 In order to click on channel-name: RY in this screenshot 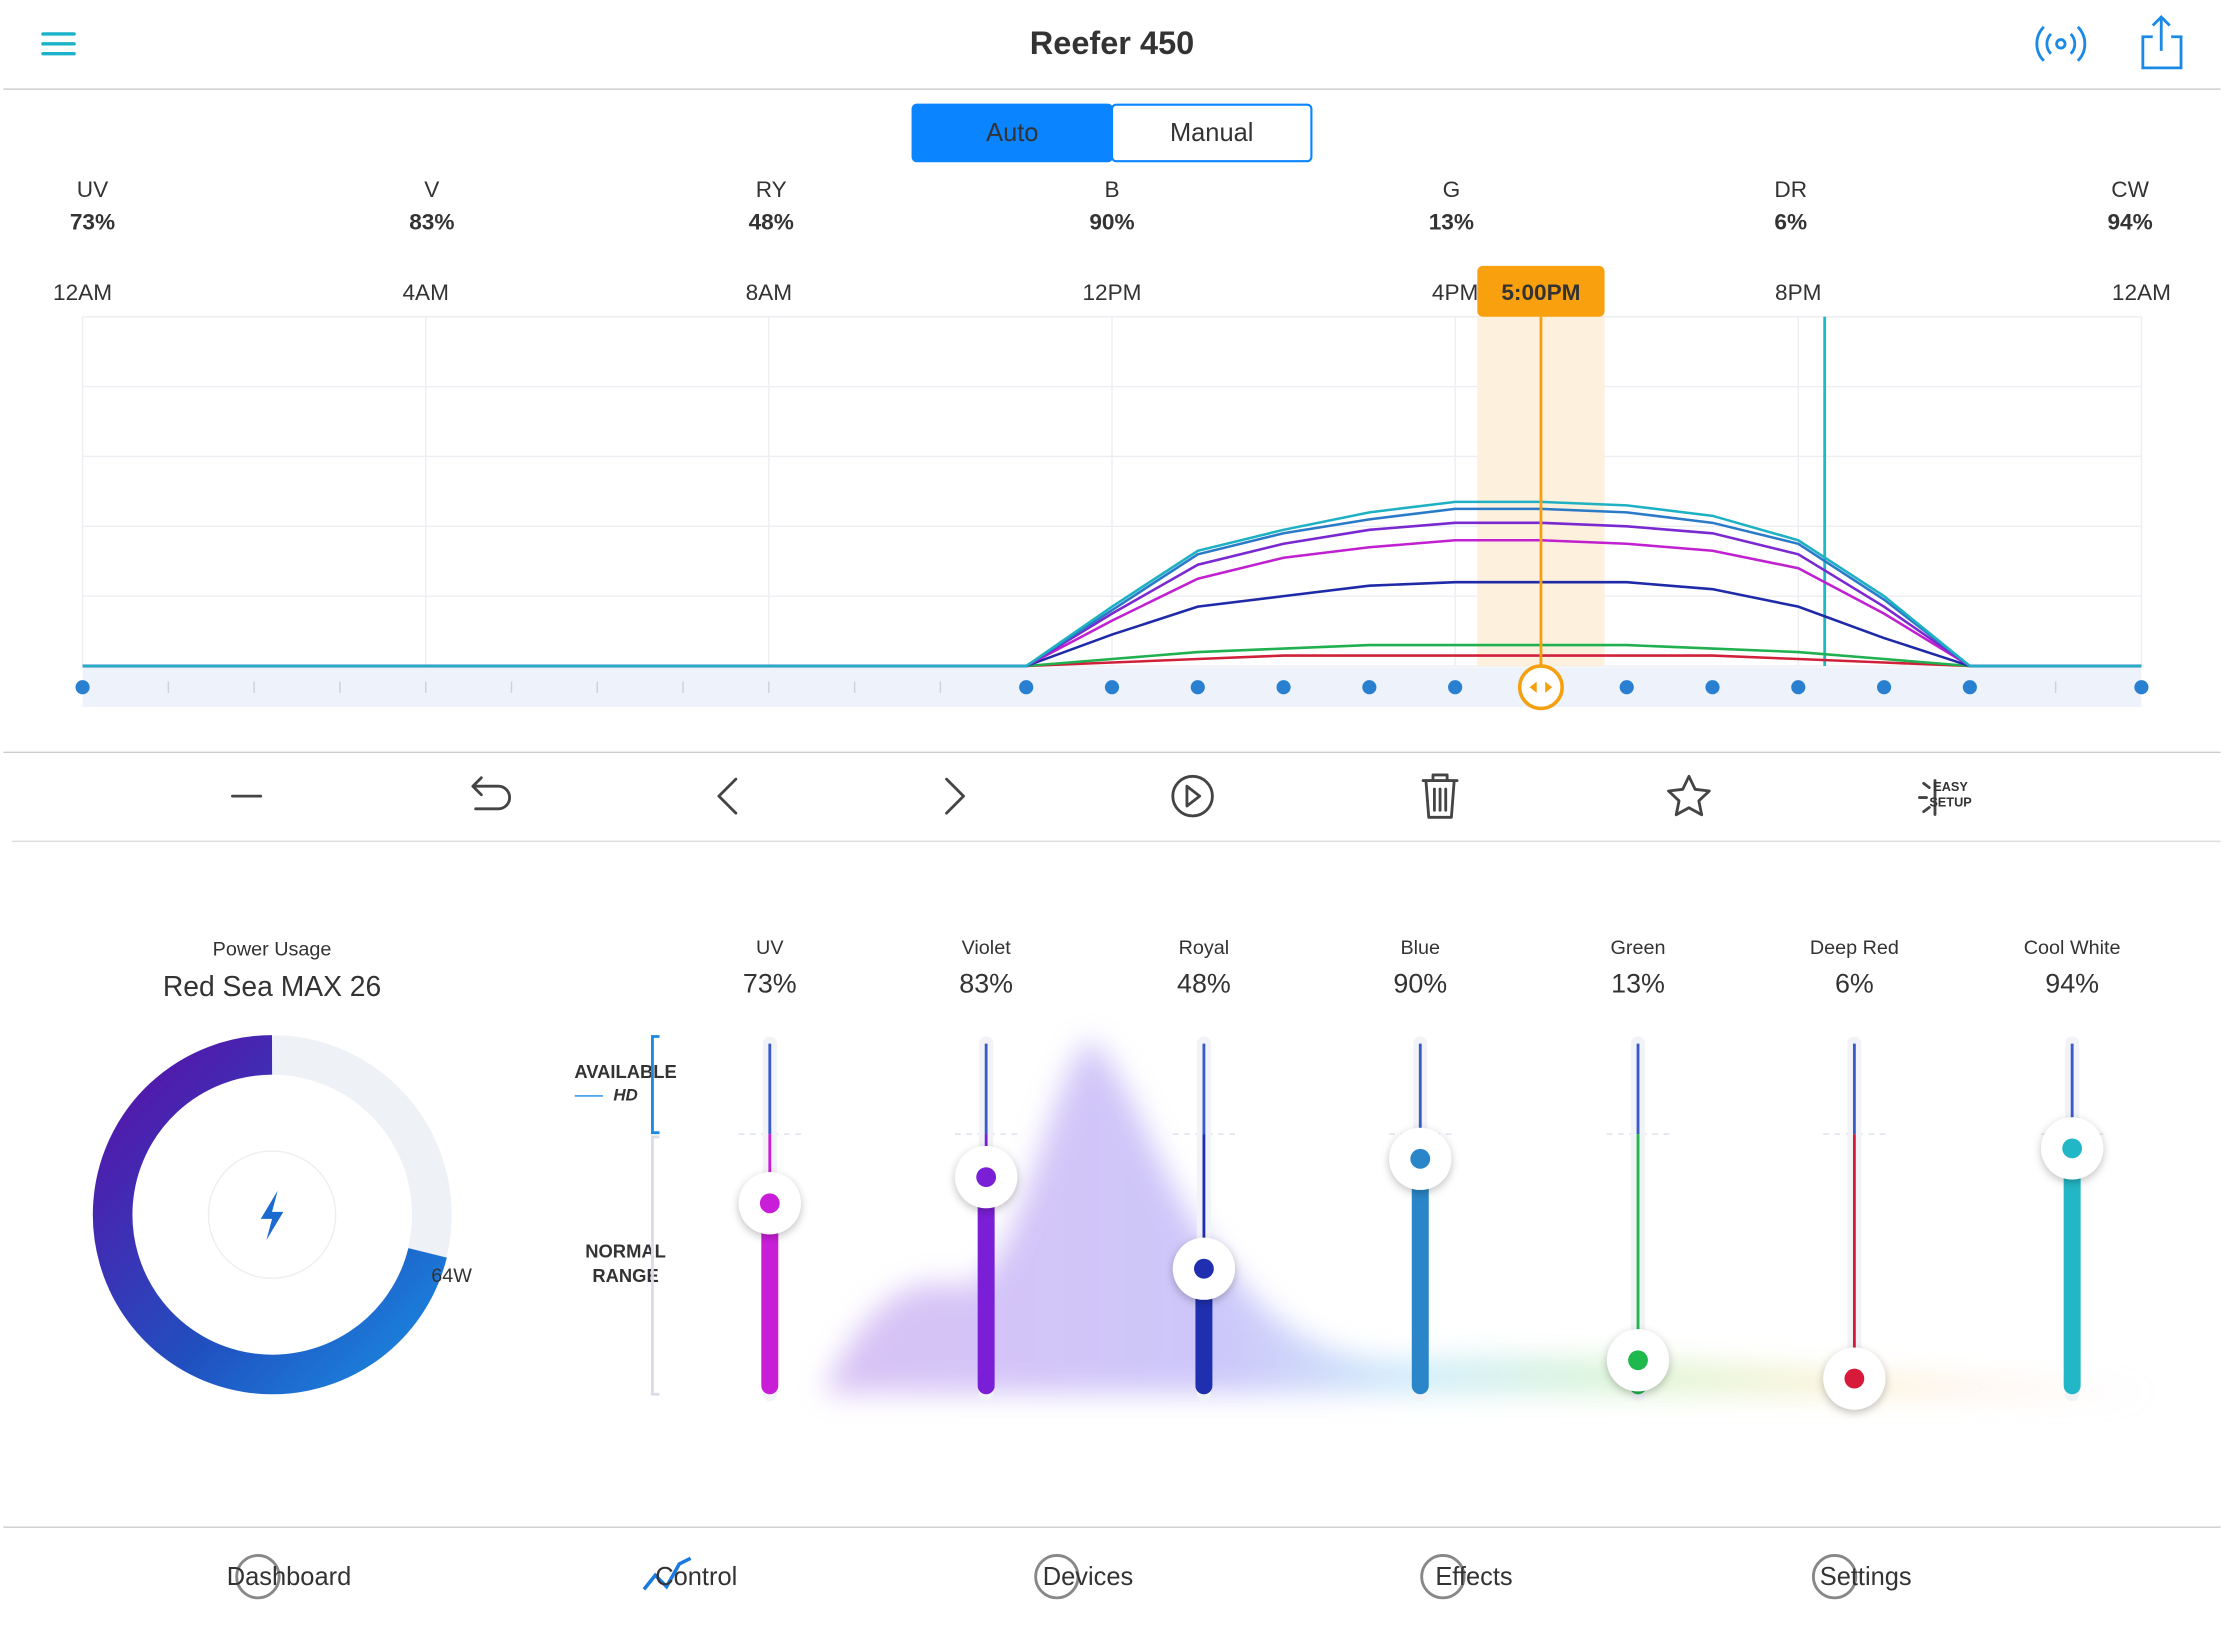, I will do `click(771, 189)`.